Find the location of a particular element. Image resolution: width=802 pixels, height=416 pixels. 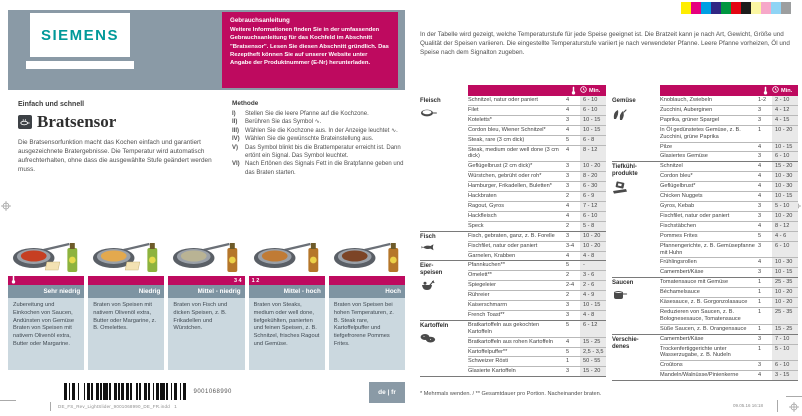

level-label: Hoch is located at coordinates (367, 291).